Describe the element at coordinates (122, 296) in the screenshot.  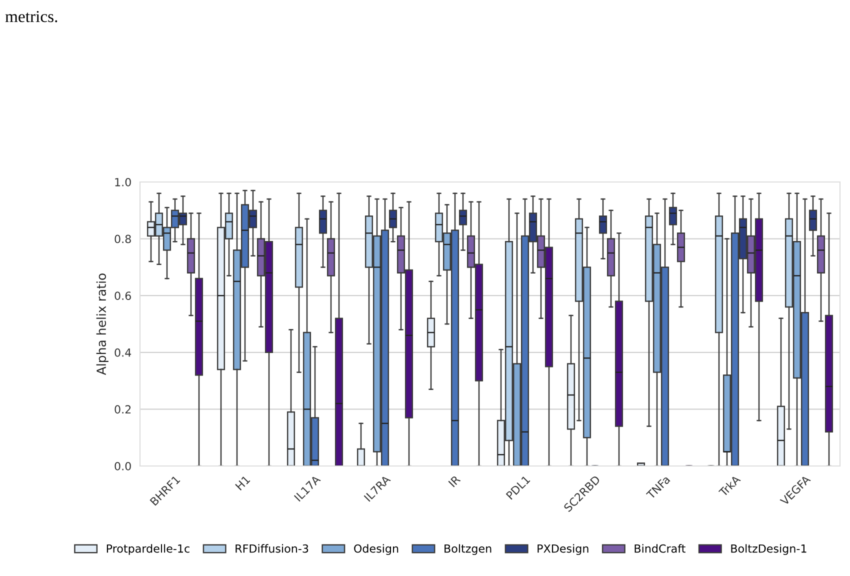
I see `y-tick-label: 0.6` at that location.